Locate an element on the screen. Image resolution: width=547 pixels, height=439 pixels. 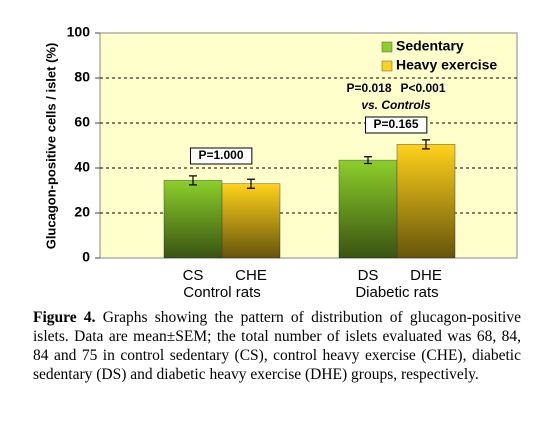
group-label: Control rats is located at coordinates (222, 292).